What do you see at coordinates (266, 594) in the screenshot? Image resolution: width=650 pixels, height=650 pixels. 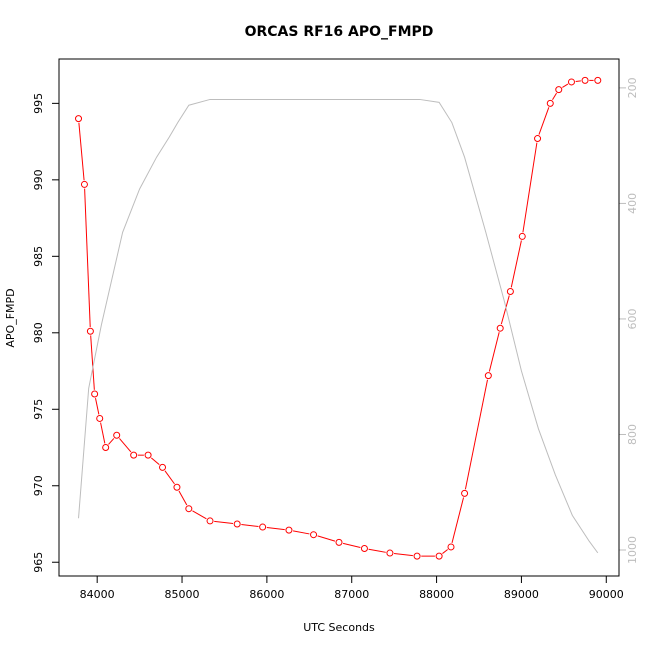 I see `x-tick-label: 86000` at bounding box center [266, 594].